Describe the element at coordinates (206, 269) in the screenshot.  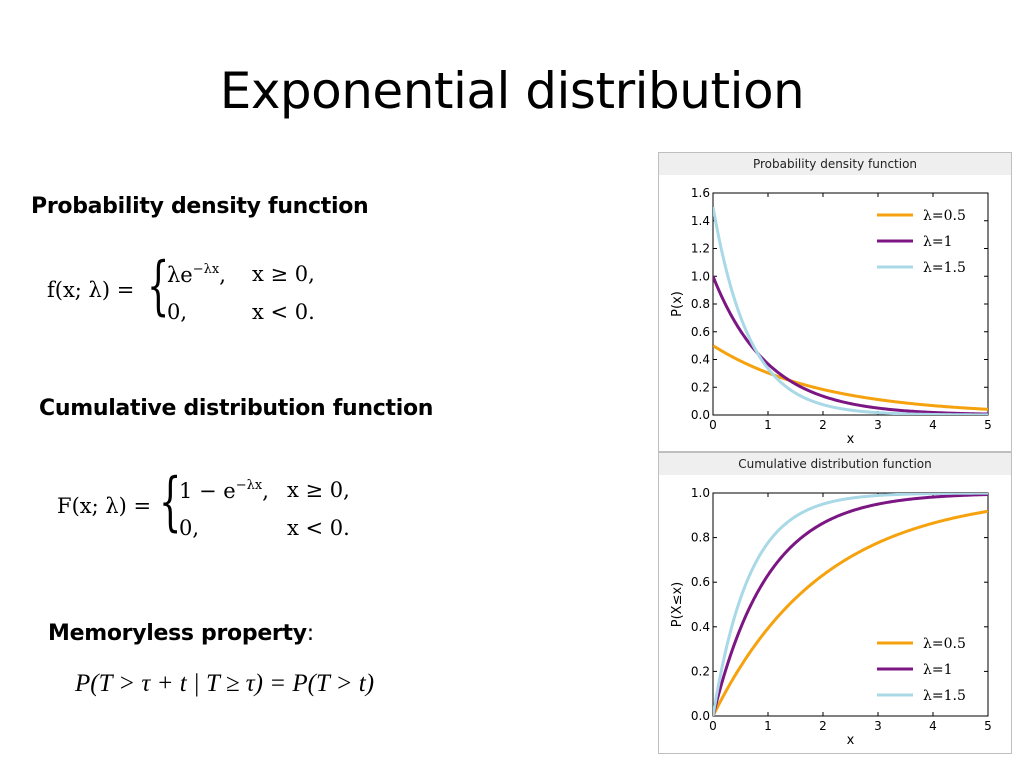
I see `pdf-row1-exponent: −λx` at that location.